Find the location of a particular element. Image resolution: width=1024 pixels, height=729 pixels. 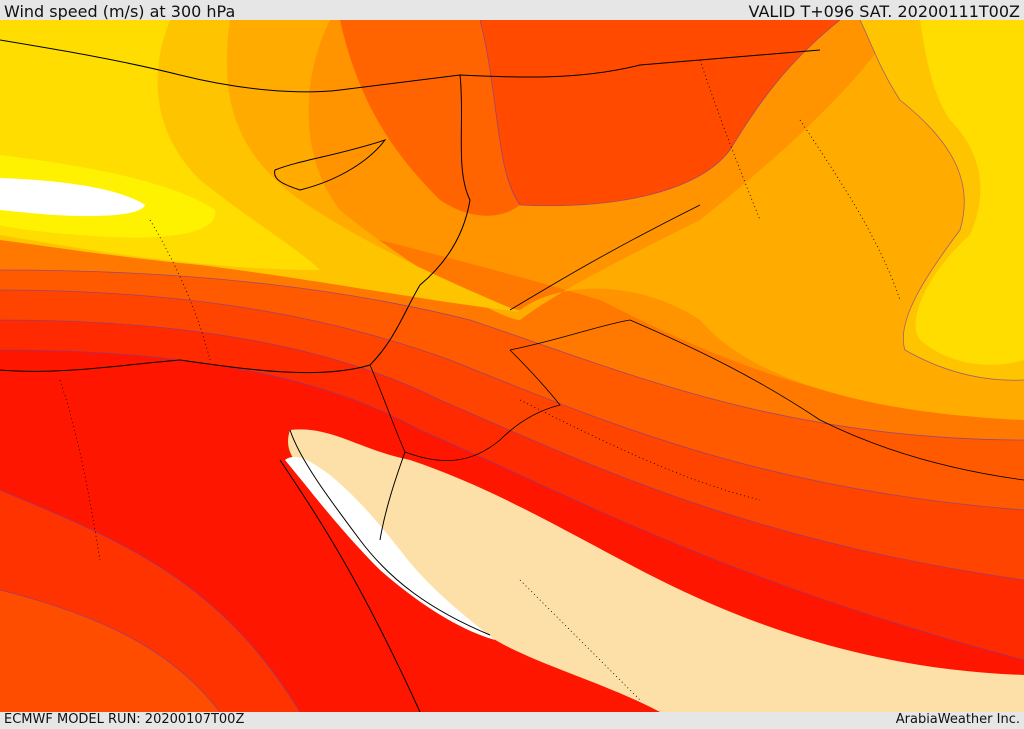

border-saudi is located at coordinates (766, 400).